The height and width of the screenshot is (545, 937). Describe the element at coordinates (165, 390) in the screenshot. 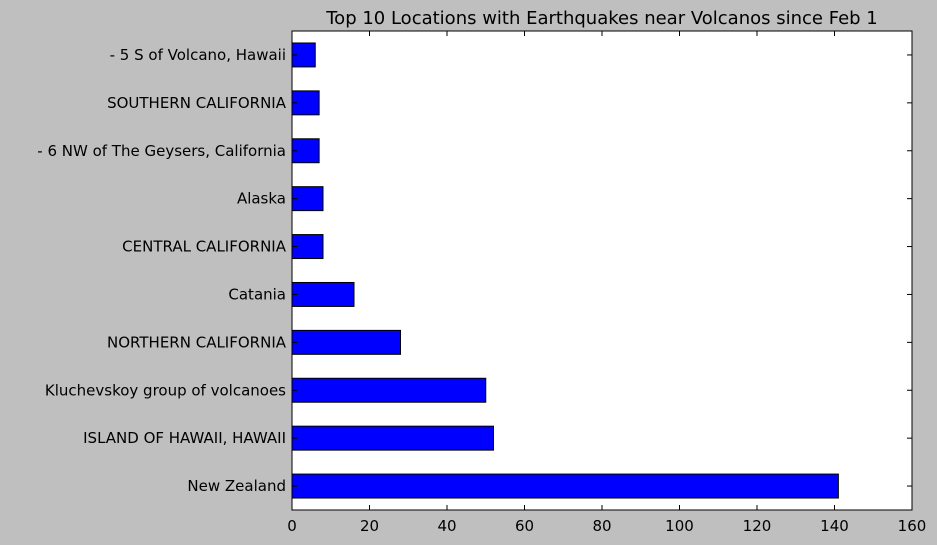

I see `y-tick-label: Kluchevskoy group of volcanoes` at that location.